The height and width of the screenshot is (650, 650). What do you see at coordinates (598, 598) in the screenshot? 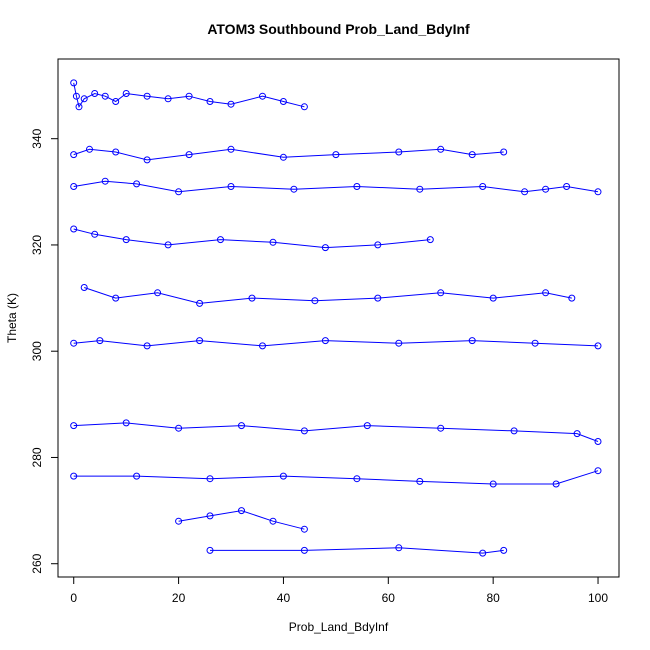
I see `x-tick-label: 100` at bounding box center [598, 598].